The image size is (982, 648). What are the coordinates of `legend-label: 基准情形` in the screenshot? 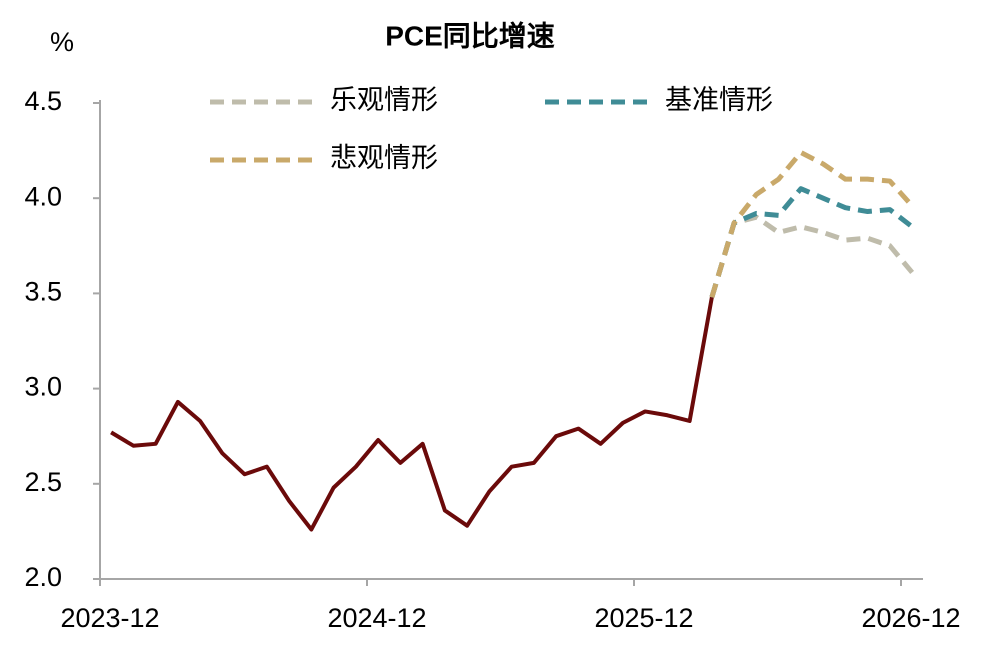 It's located at (719, 100).